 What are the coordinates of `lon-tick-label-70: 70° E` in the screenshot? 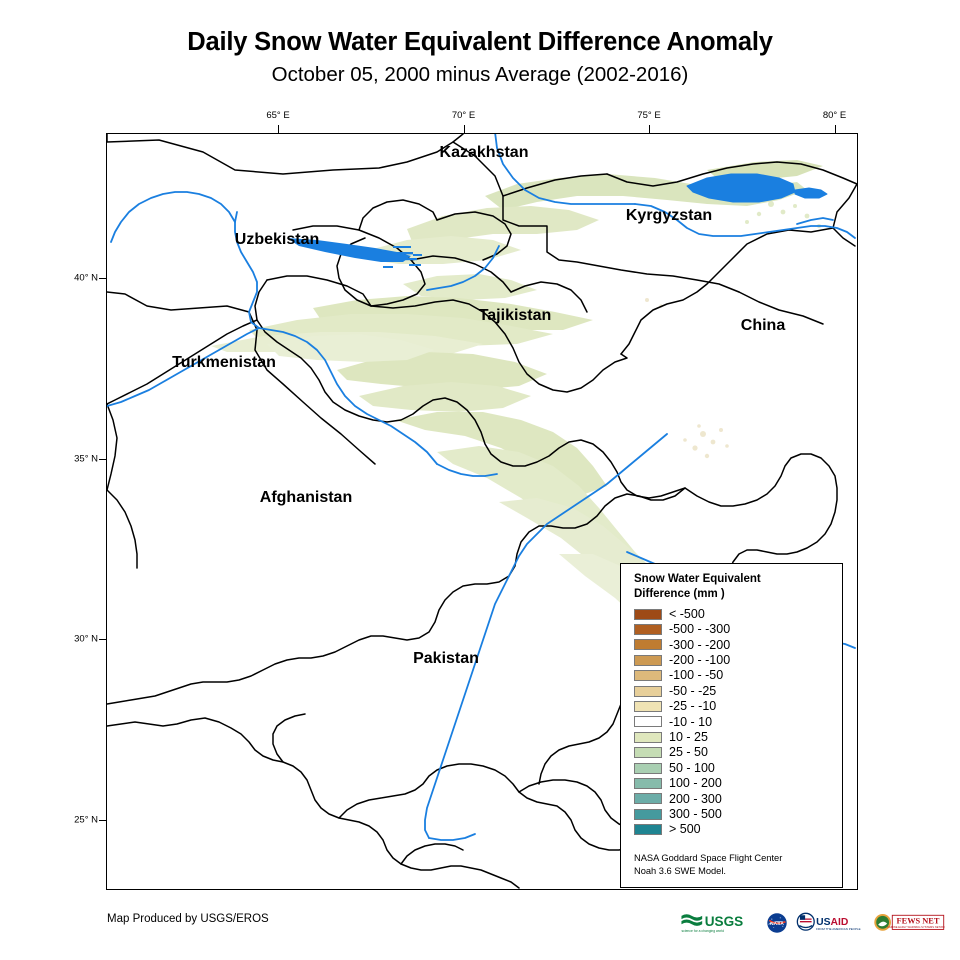 It's located at (463, 115).